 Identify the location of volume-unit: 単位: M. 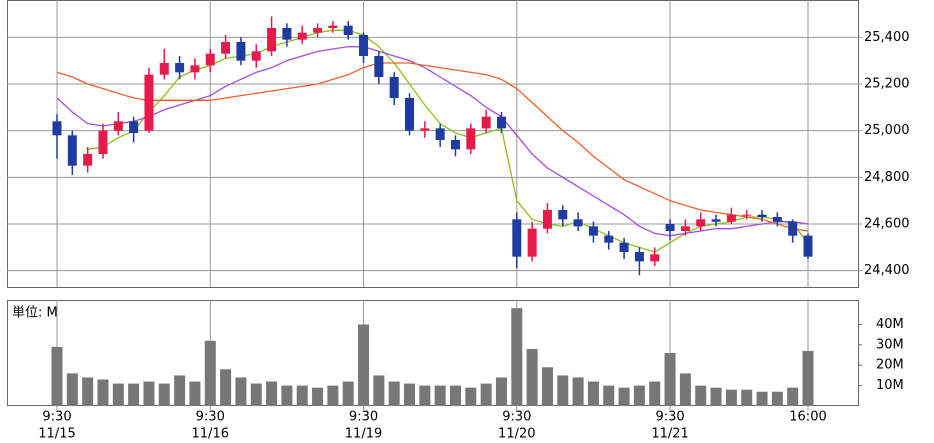
(35, 313).